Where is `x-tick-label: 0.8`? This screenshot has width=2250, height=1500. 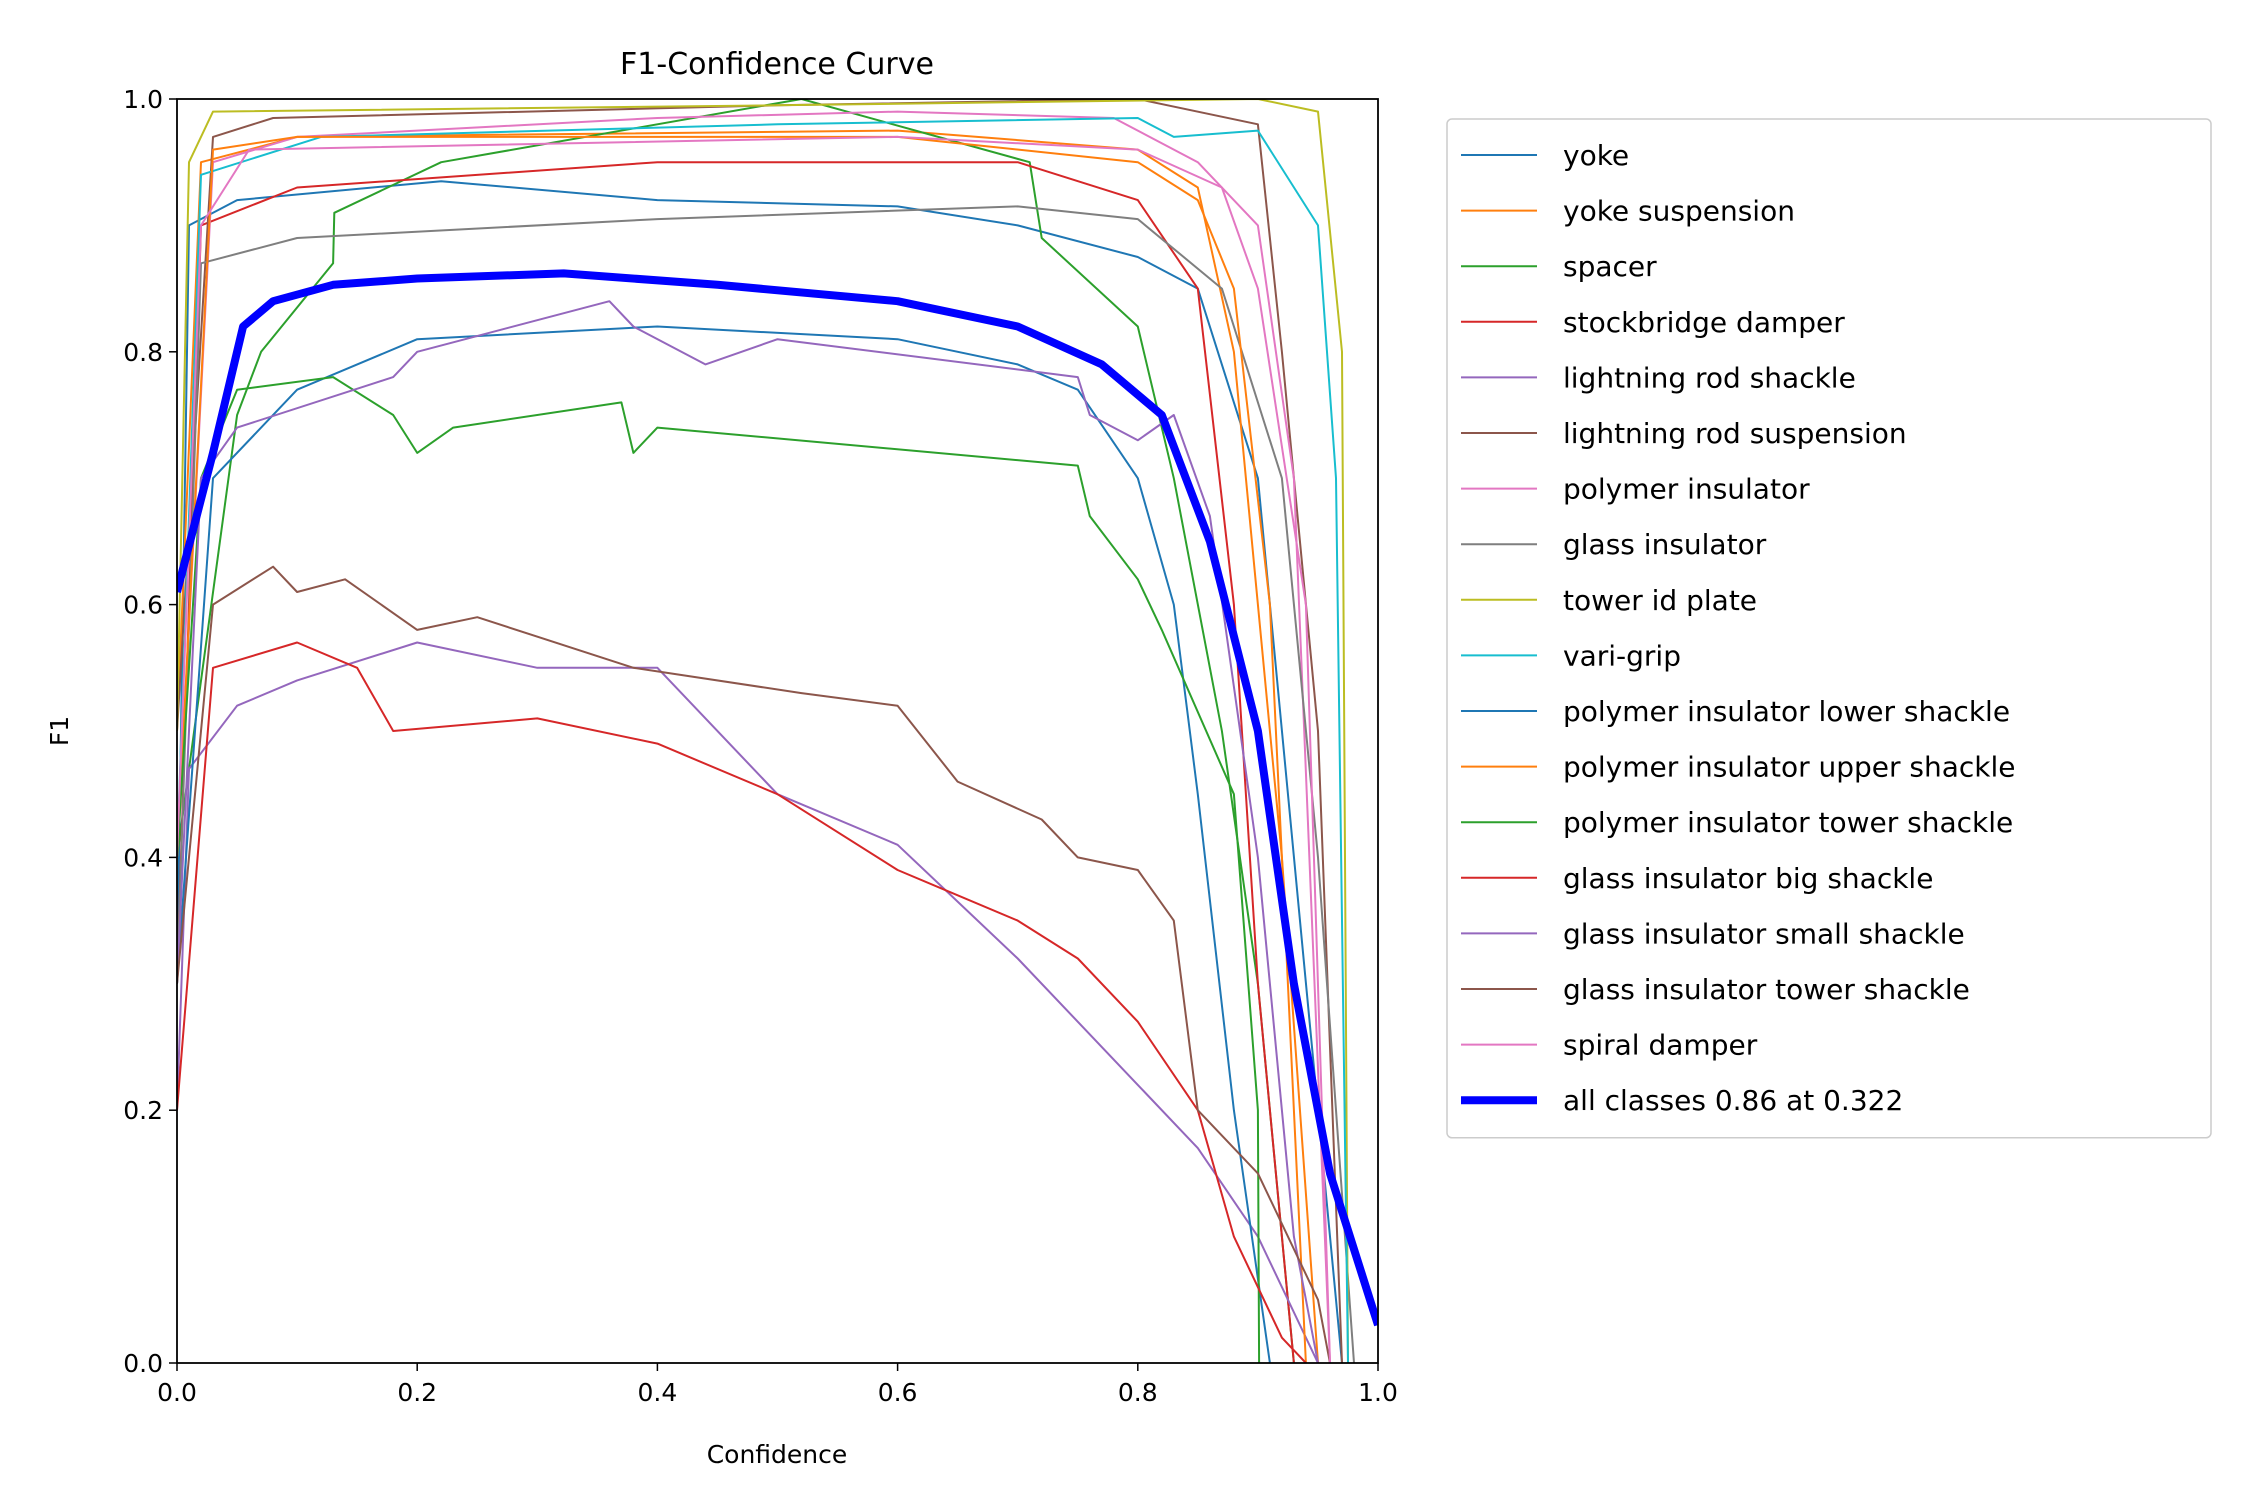
x-tick-label: 0.8 is located at coordinates (1138, 1392).